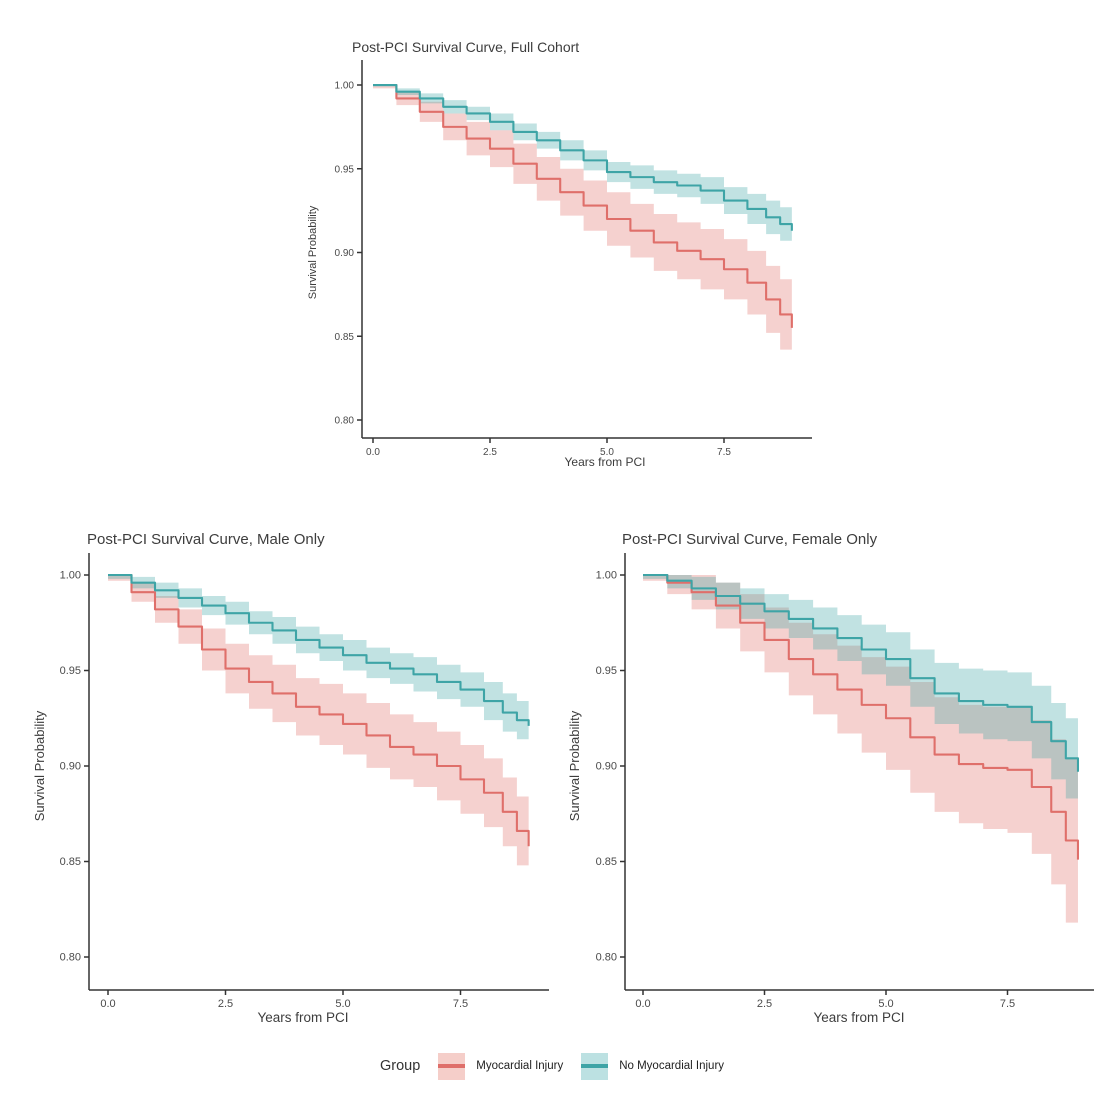  I want to click on axes, so click(584, 251).